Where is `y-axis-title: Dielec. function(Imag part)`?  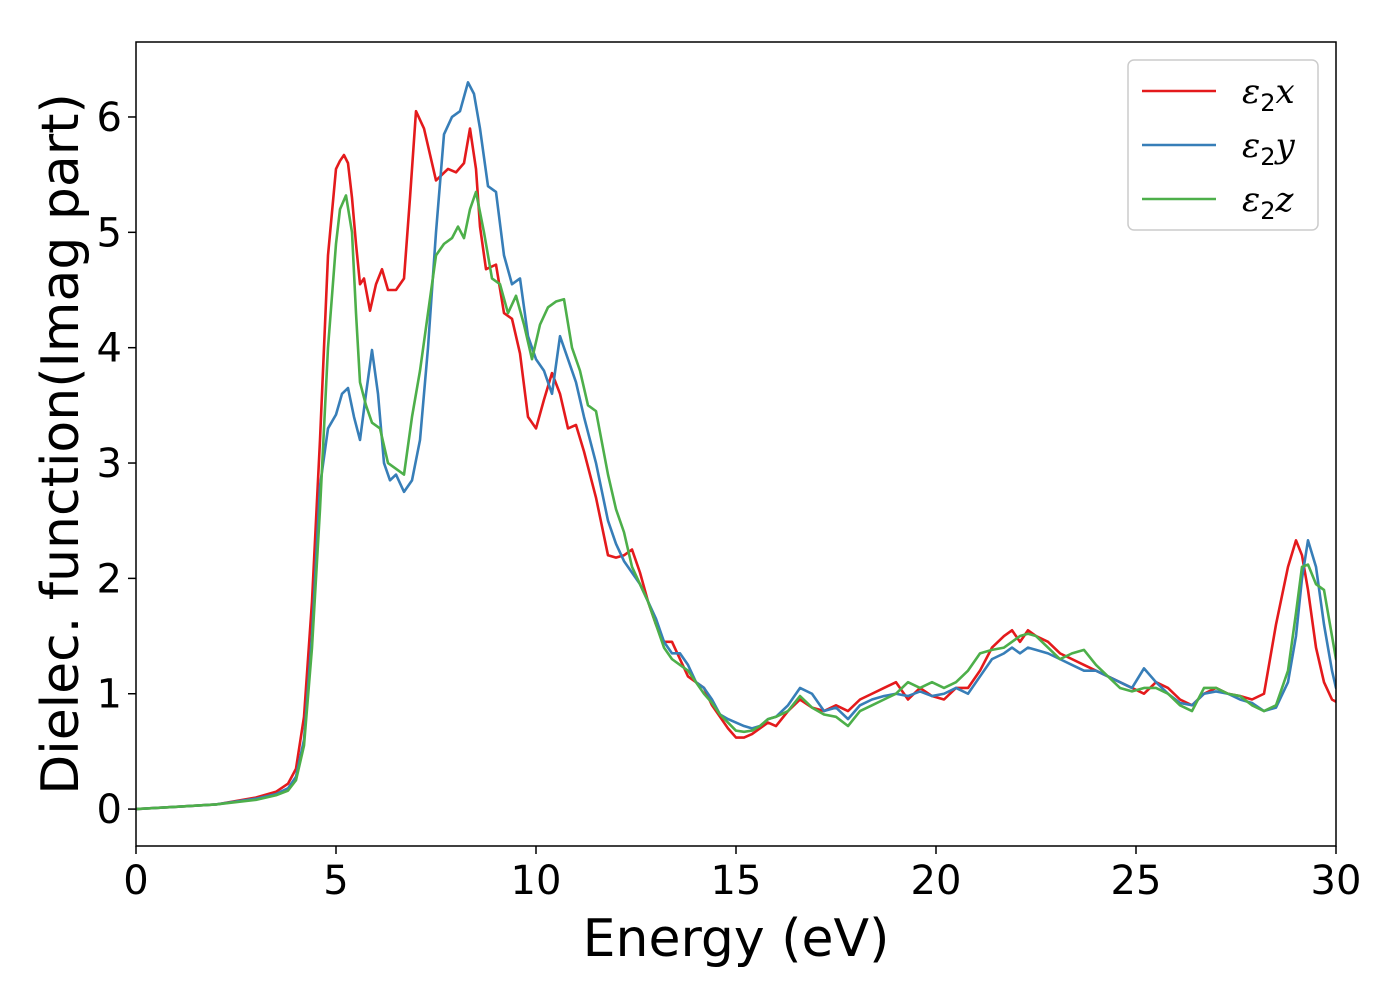 y-axis-title: Dielec. function(Imag part) is located at coordinates (61, 444).